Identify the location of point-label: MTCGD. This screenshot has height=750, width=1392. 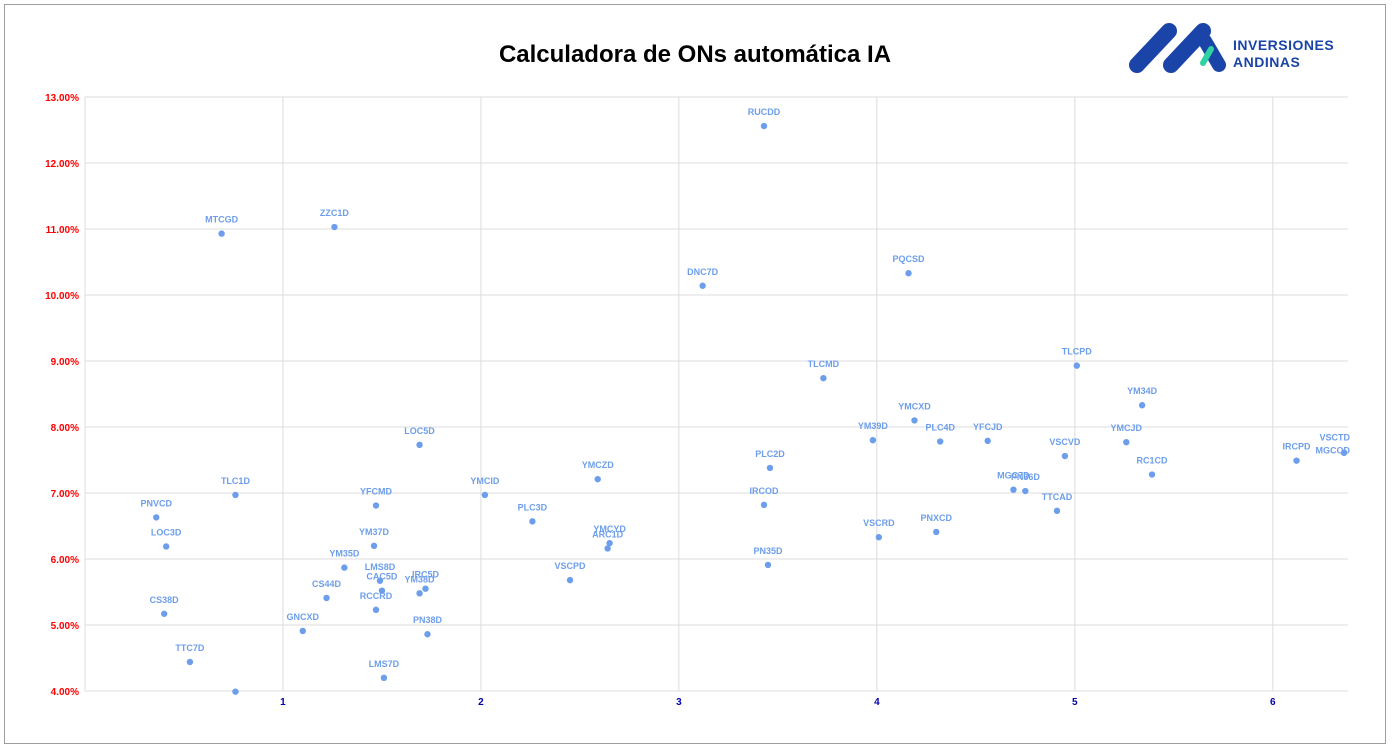
(221, 220).